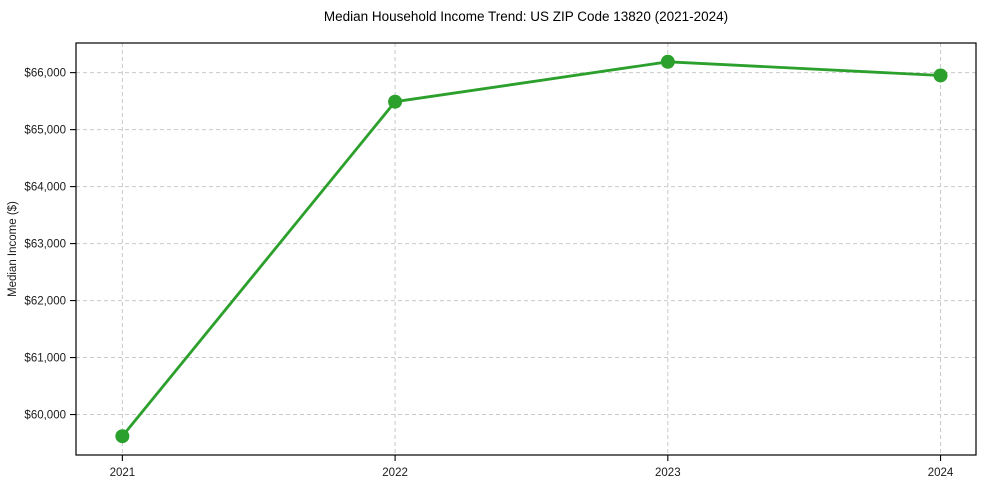  What do you see at coordinates (45, 188) in the screenshot?
I see `y-tick-label: $64,000` at bounding box center [45, 188].